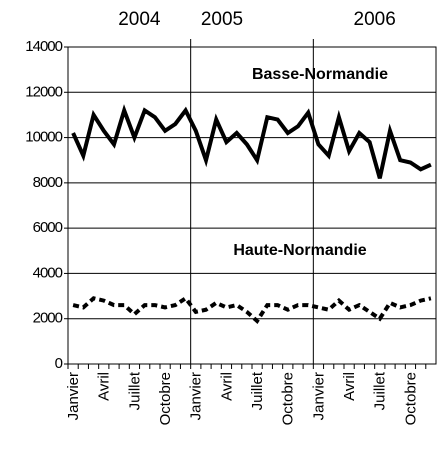 The width and height of the screenshot is (440, 456). Describe the element at coordinates (59, 363) in the screenshot. I see `y-tick-label: 0` at that location.